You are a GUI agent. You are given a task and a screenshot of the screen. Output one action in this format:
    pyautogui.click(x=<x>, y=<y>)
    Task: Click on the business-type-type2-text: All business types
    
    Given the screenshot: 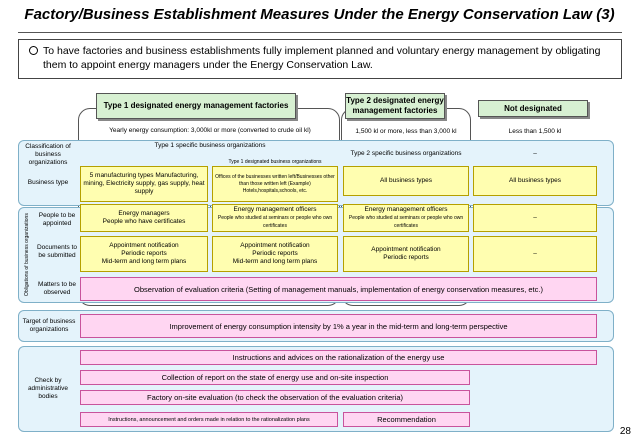 What is the action you would take?
    pyautogui.click(x=406, y=180)
    